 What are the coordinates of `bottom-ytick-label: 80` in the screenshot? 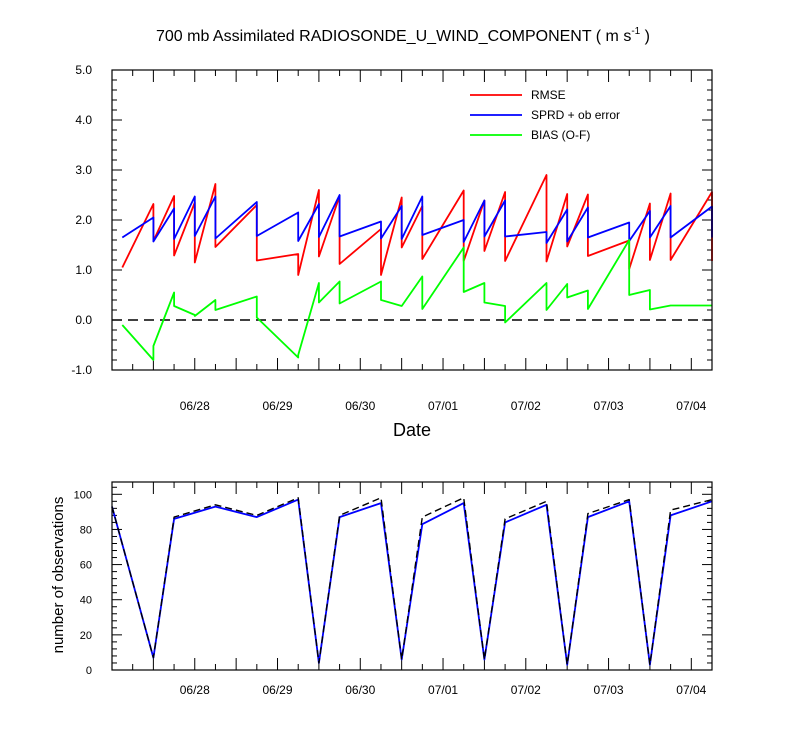 It's located at (86, 530).